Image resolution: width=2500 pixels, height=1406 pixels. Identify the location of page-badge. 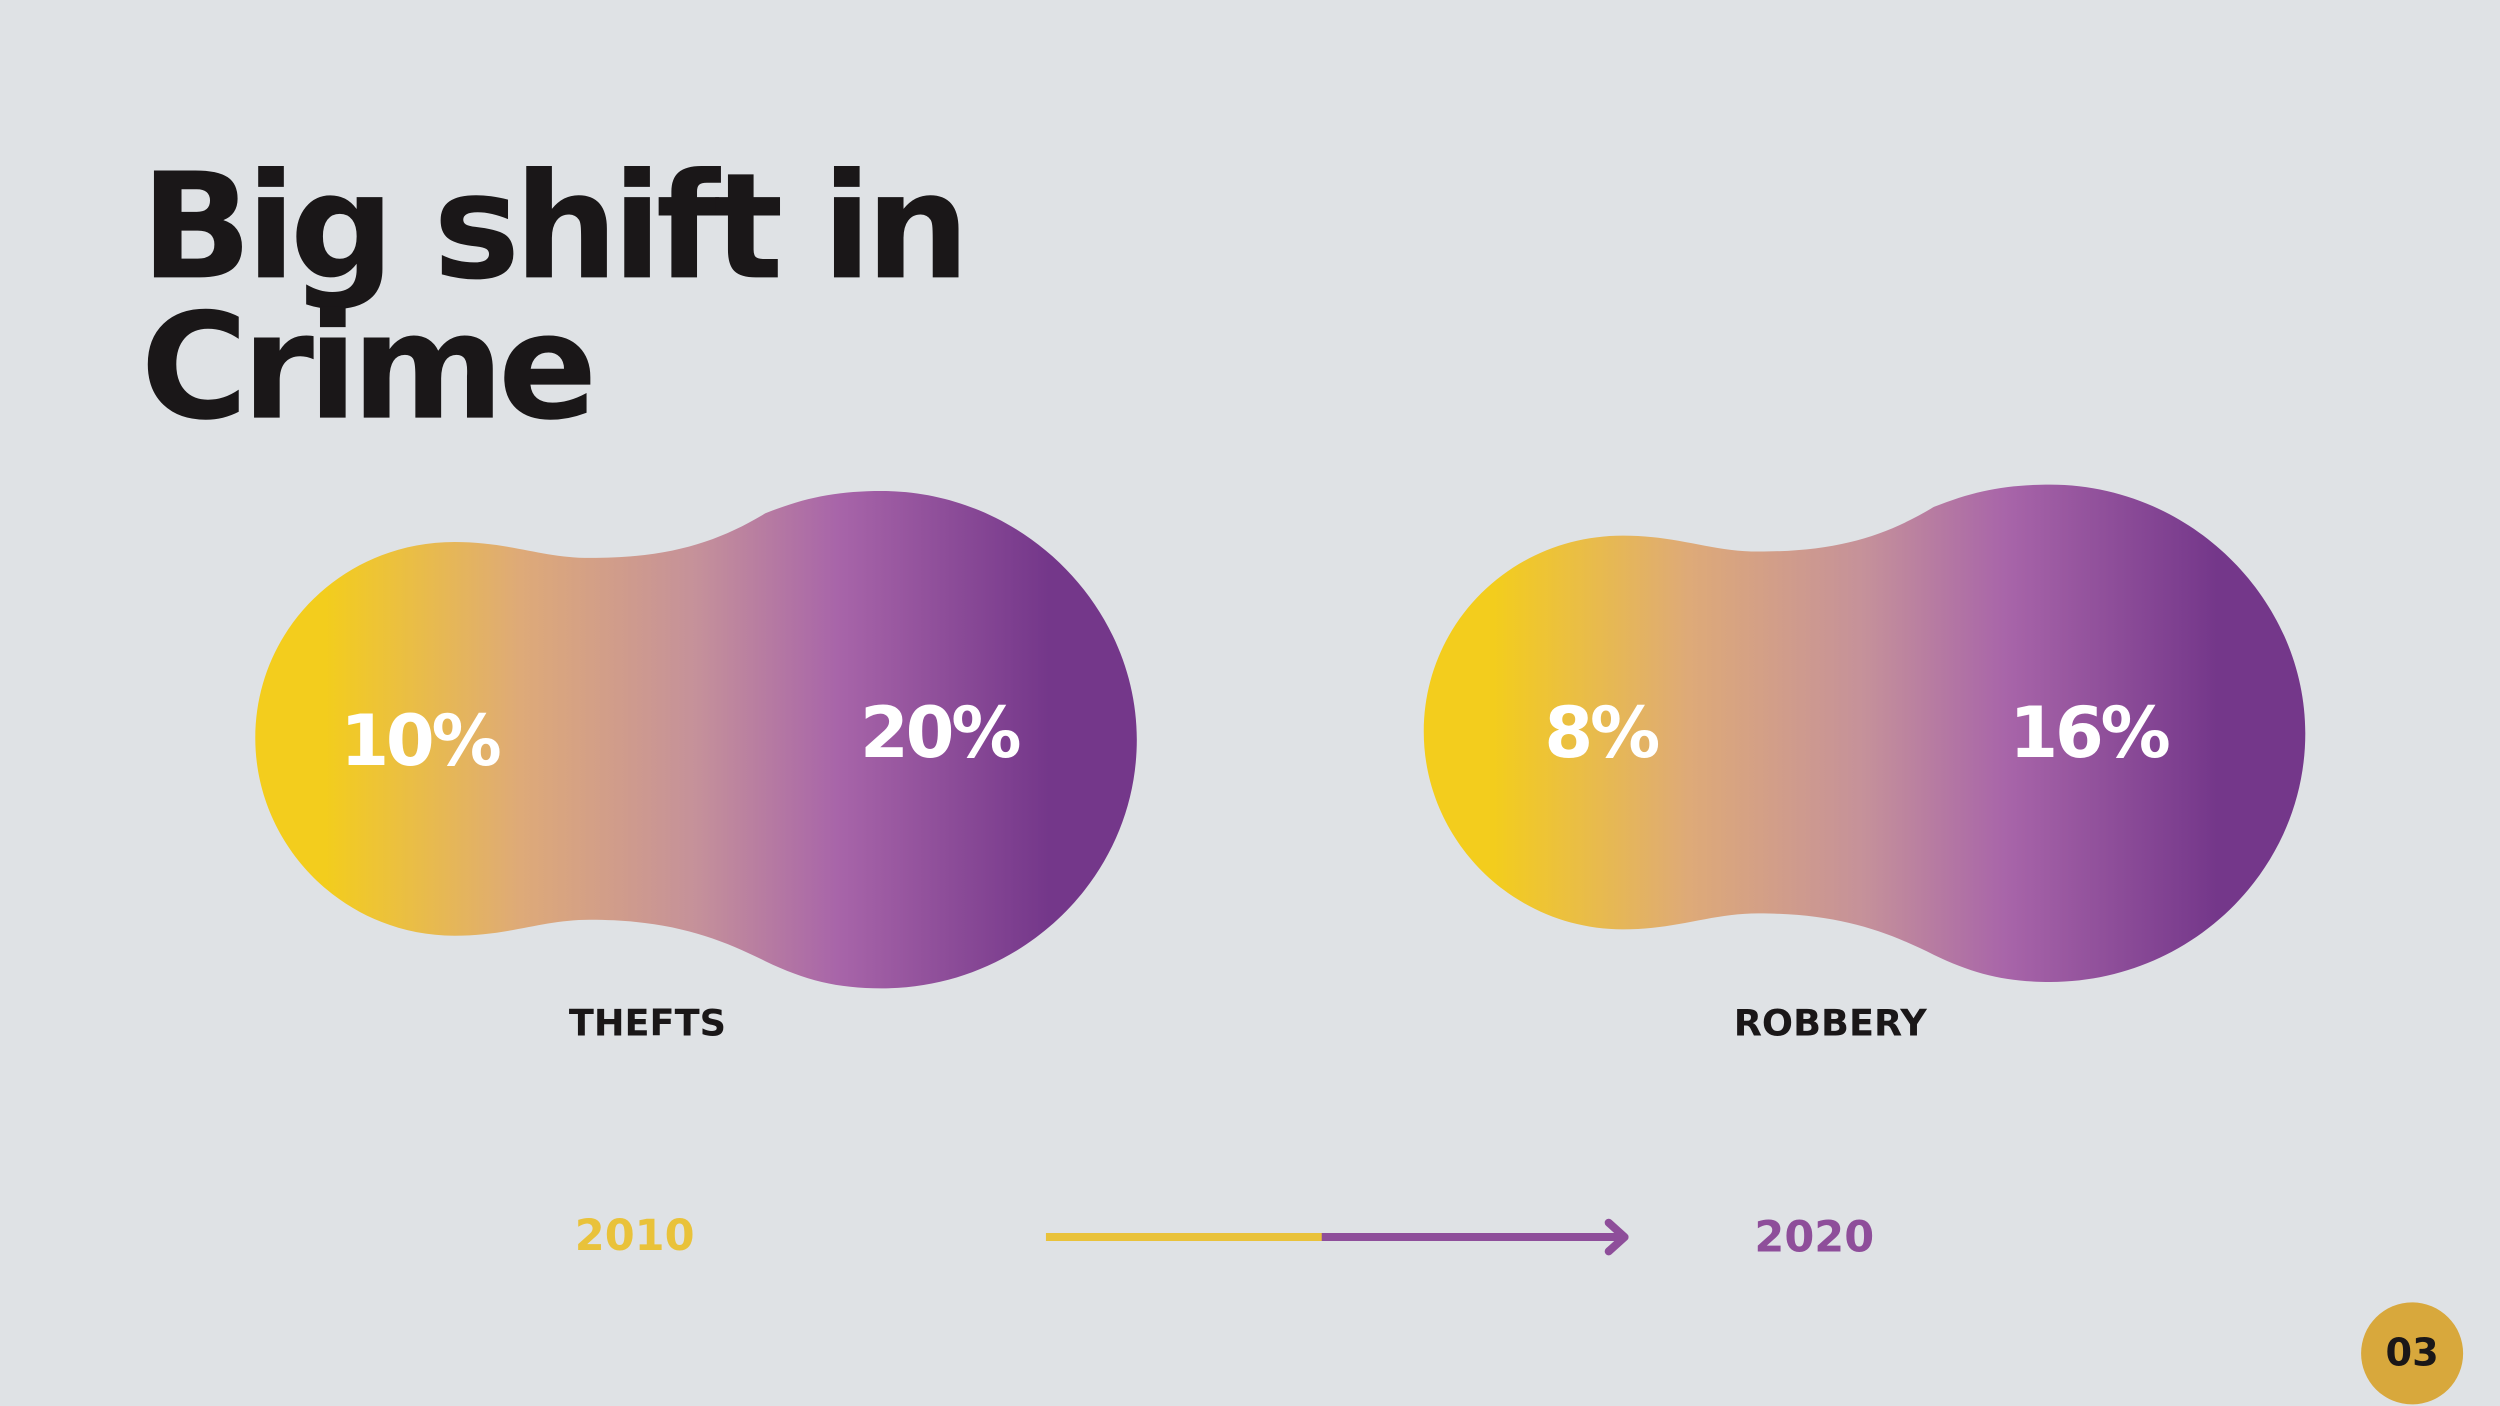
(2412, 1353).